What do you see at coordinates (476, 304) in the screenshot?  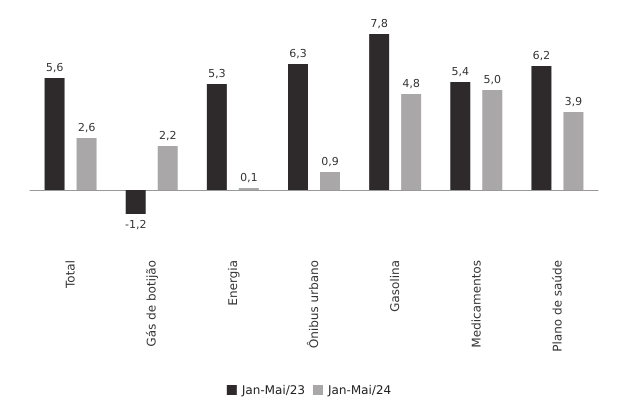 I see `x-tick-label: Medicamentos` at bounding box center [476, 304].